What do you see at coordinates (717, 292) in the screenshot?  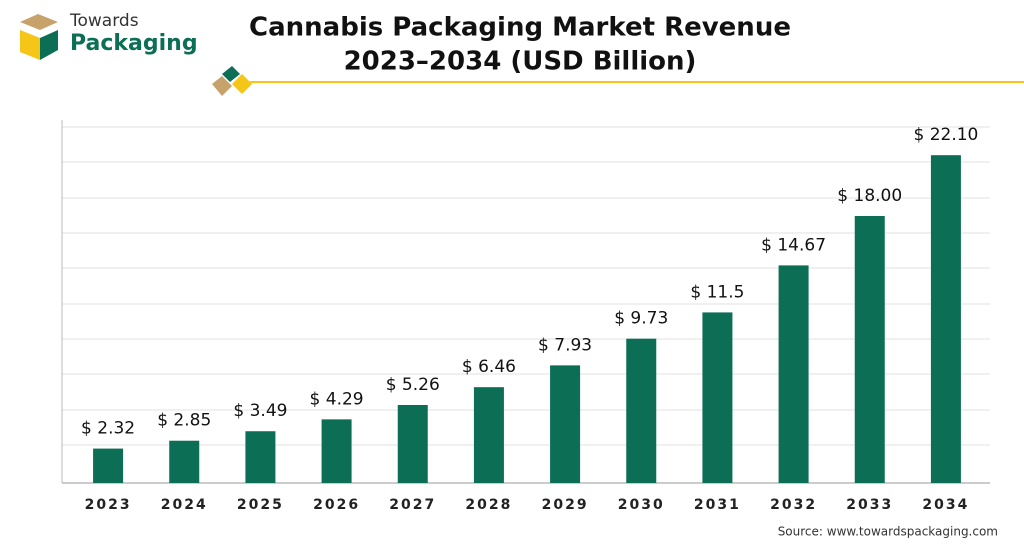 I see `value-label: $ 11.5` at bounding box center [717, 292].